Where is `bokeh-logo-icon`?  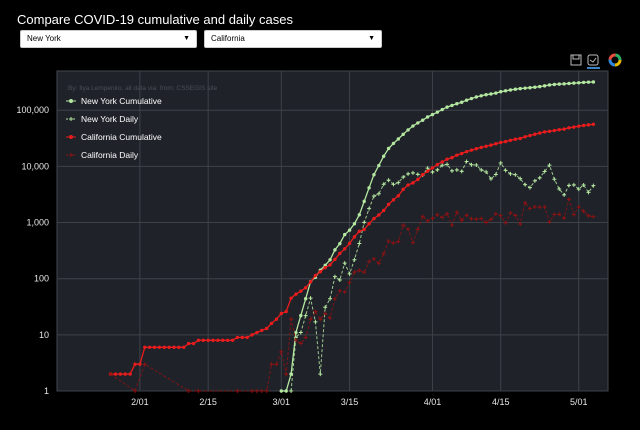
bokeh-logo-icon is located at coordinates (615, 60).